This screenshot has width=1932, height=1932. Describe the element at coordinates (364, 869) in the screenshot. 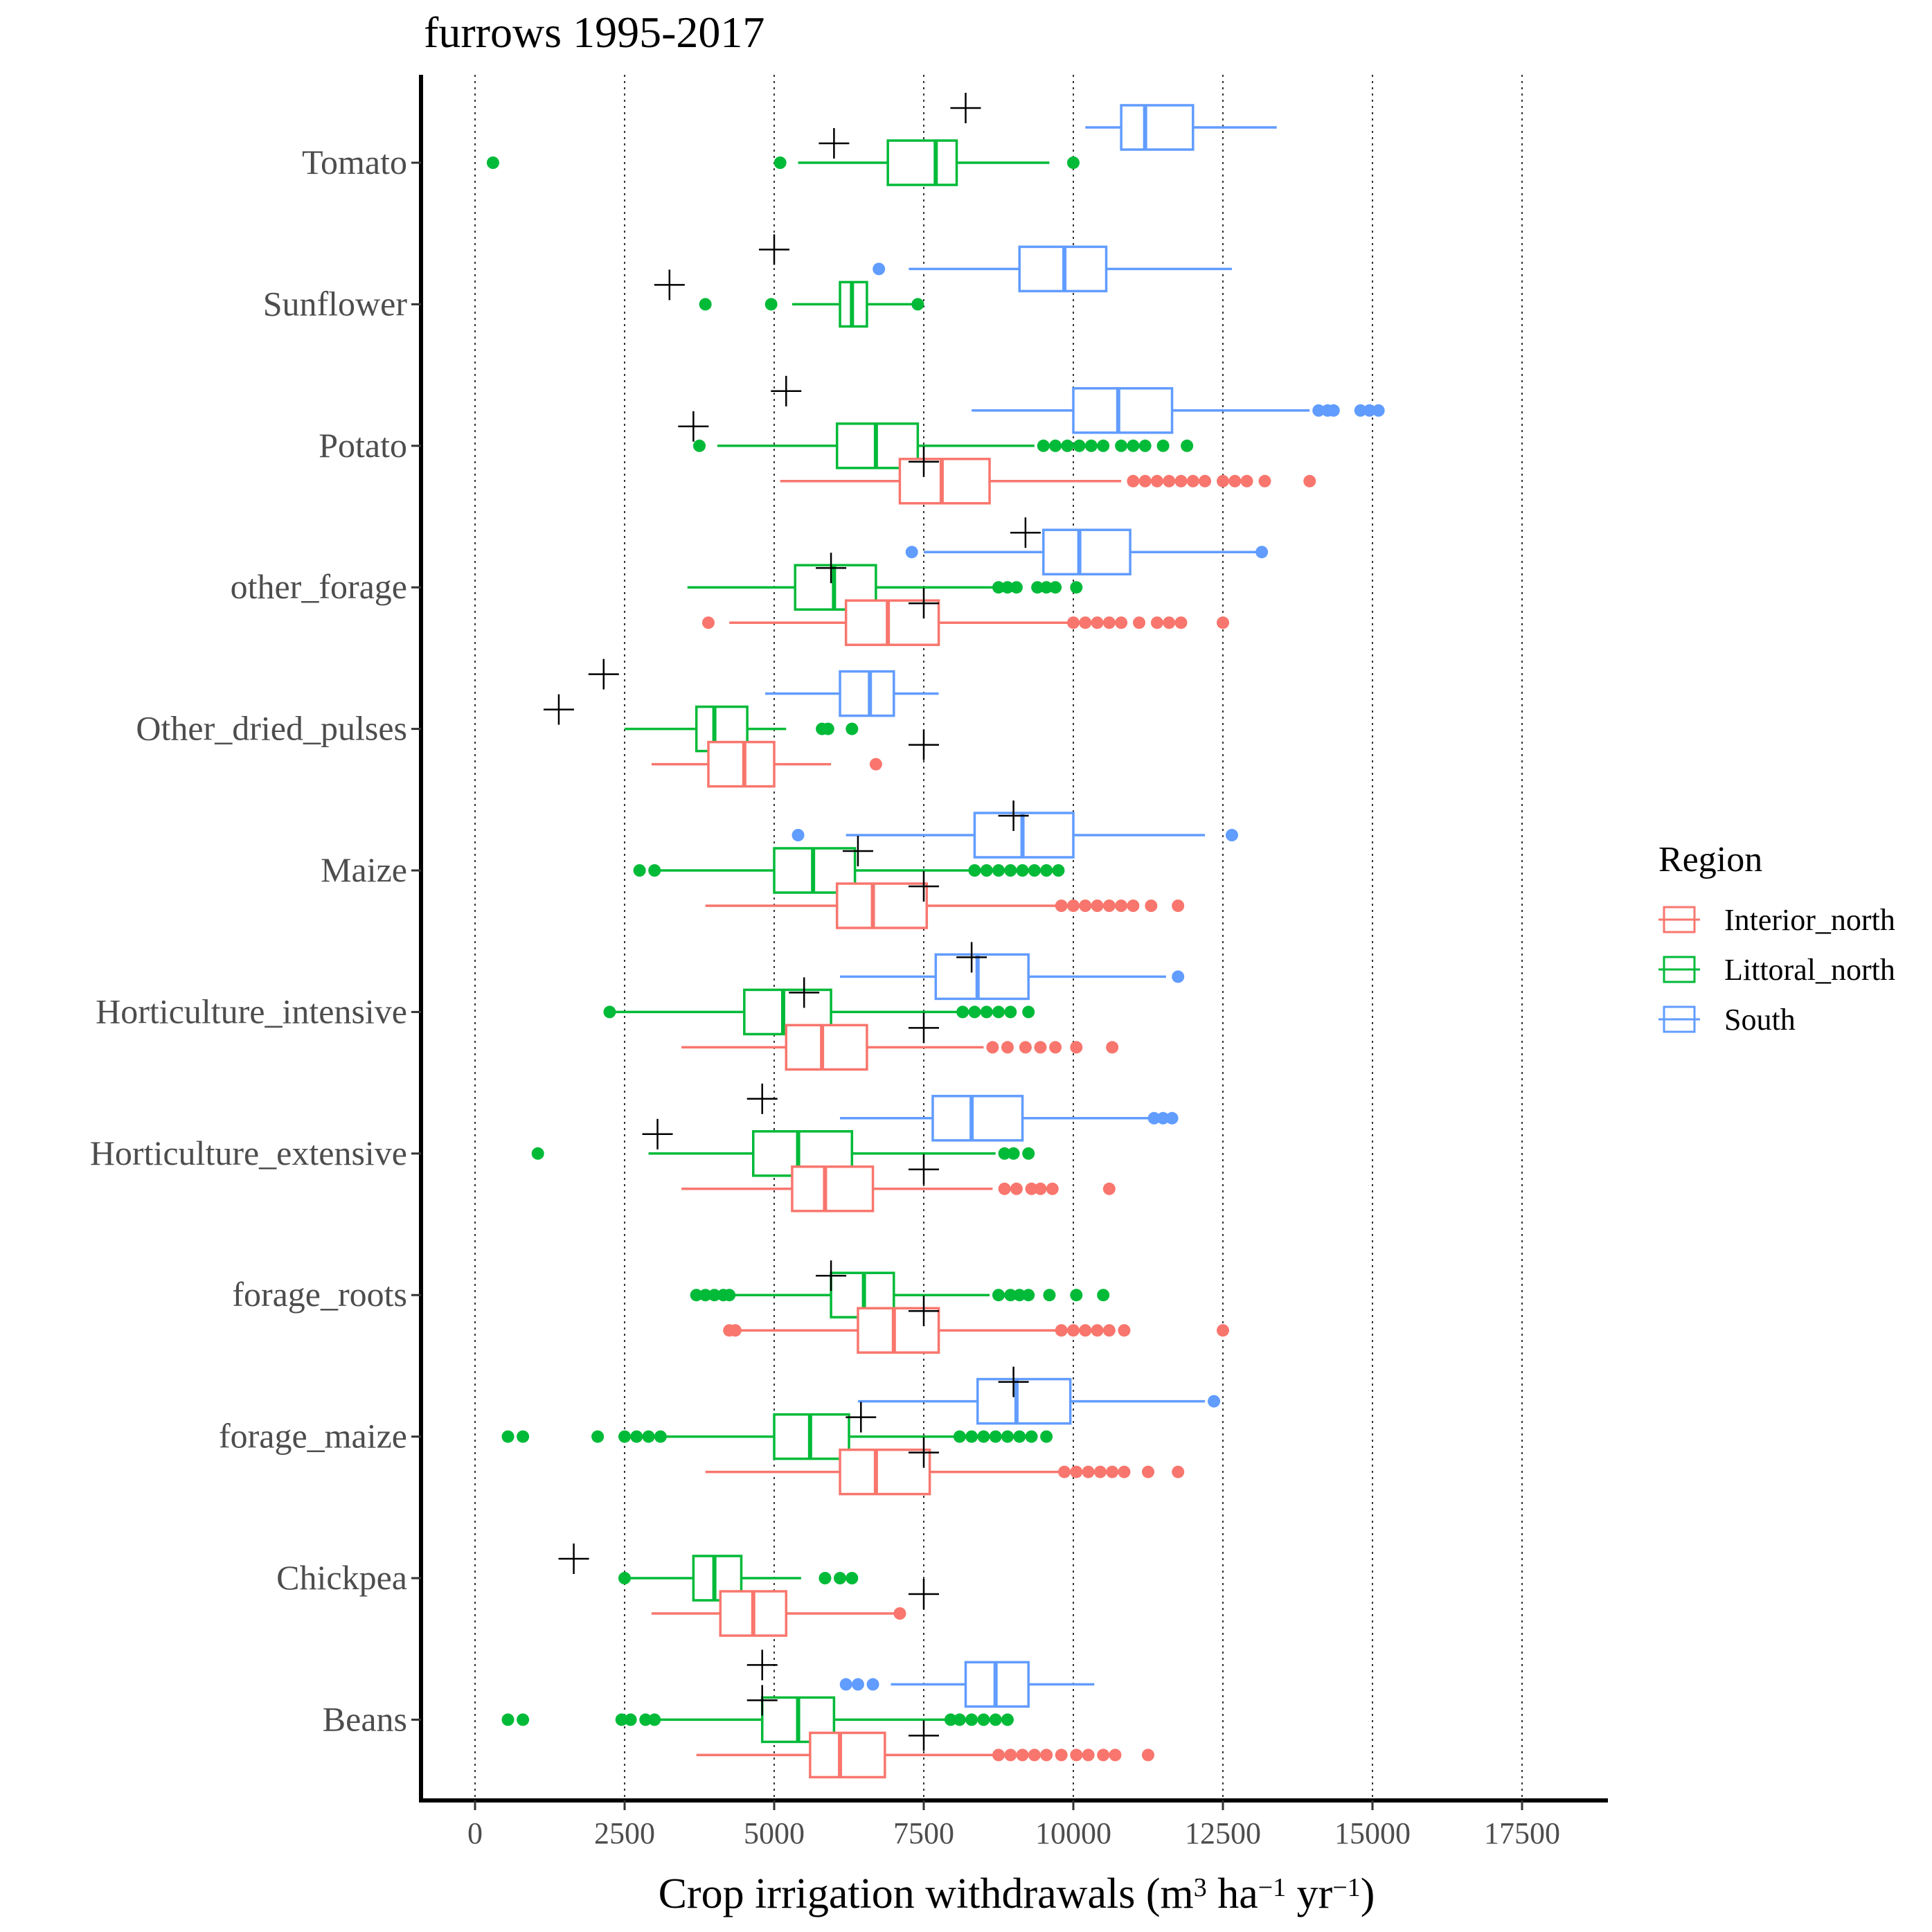

I see `y-tick-label: Maize` at that location.